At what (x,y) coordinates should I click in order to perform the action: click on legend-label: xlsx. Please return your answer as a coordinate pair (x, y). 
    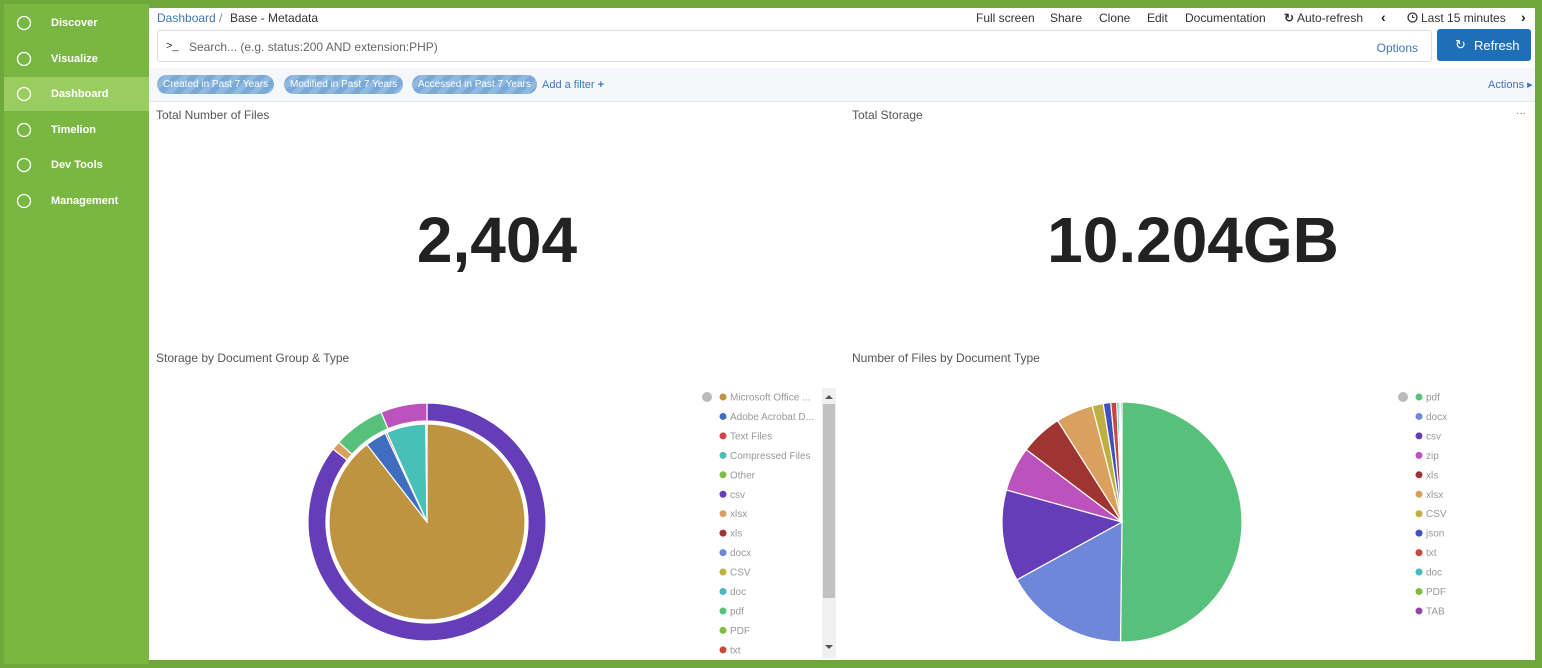
    Looking at the image, I should click on (738, 514).